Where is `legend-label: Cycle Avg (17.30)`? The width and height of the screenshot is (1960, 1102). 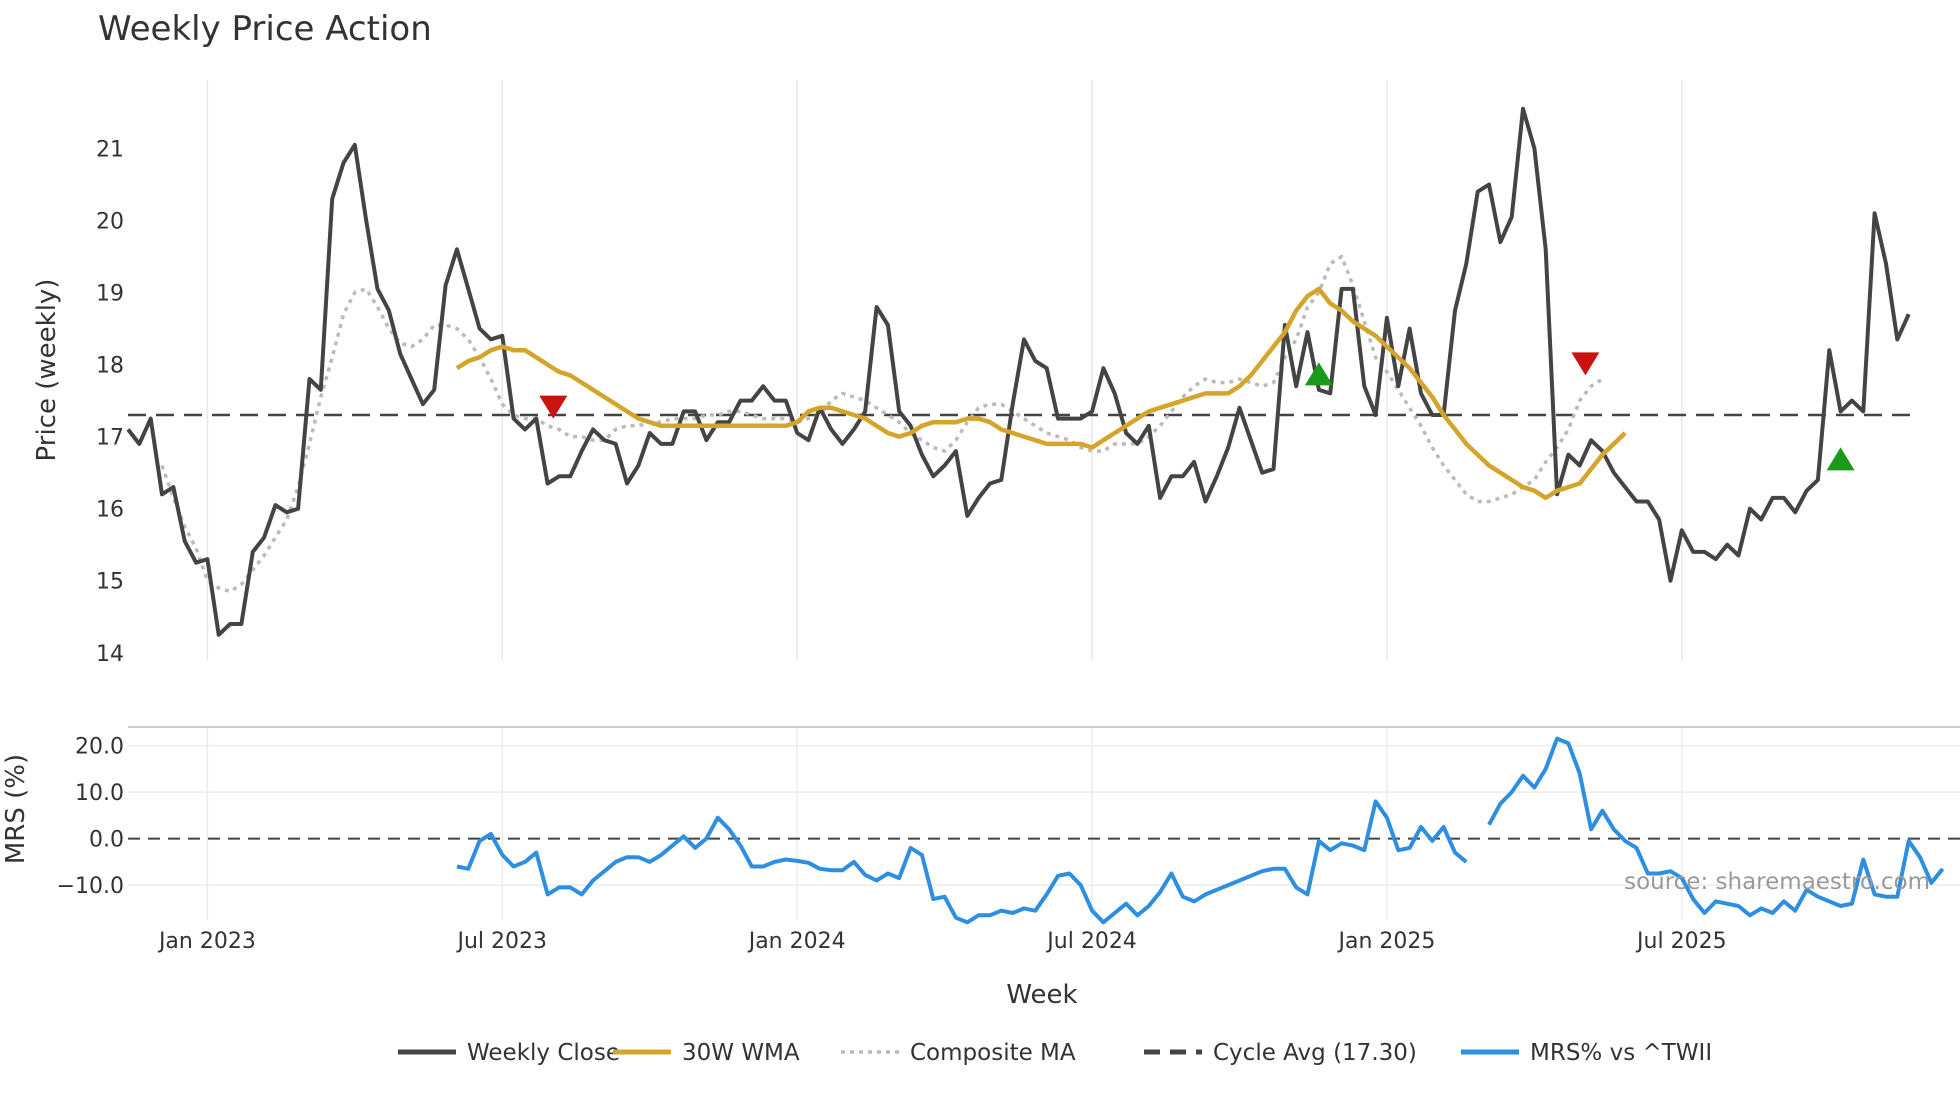 legend-label: Cycle Avg (17.30) is located at coordinates (1315, 1053).